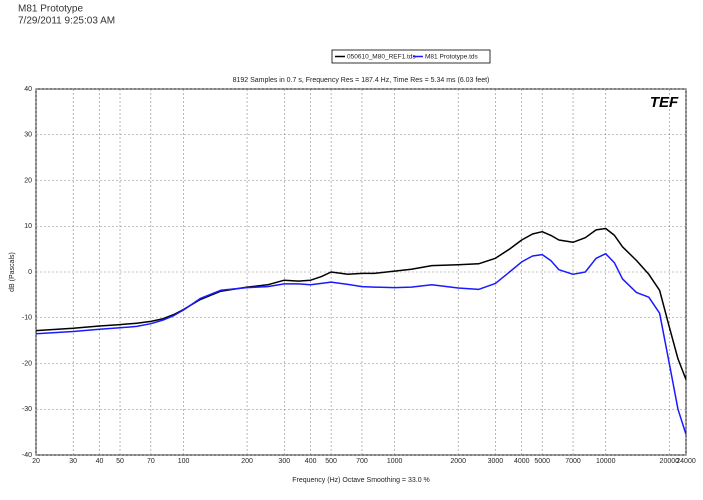  I want to click on x-tick-label: 24000, so click(686, 461).